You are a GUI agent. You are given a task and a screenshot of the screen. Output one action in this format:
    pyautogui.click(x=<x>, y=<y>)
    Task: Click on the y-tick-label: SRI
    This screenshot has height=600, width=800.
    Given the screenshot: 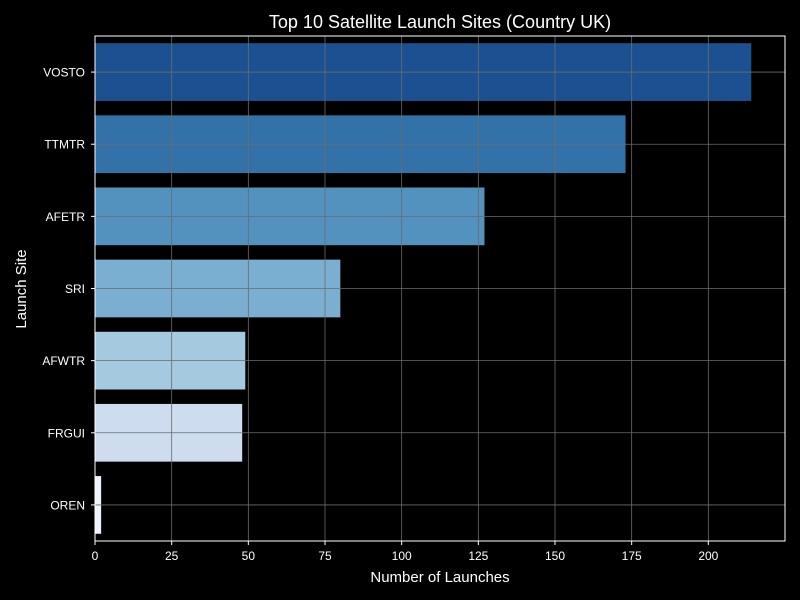 What is the action you would take?
    pyautogui.click(x=75, y=289)
    